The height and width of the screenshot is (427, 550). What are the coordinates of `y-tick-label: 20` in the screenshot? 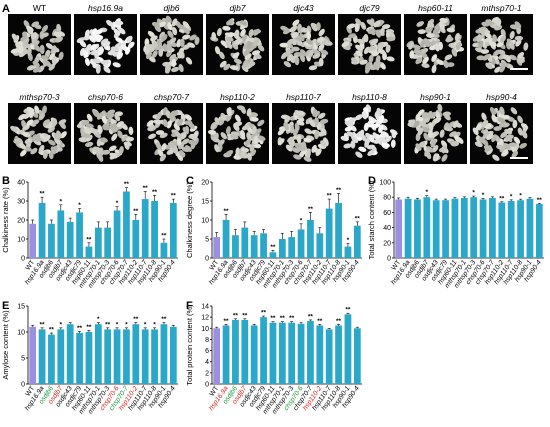 It's located at (387, 243).